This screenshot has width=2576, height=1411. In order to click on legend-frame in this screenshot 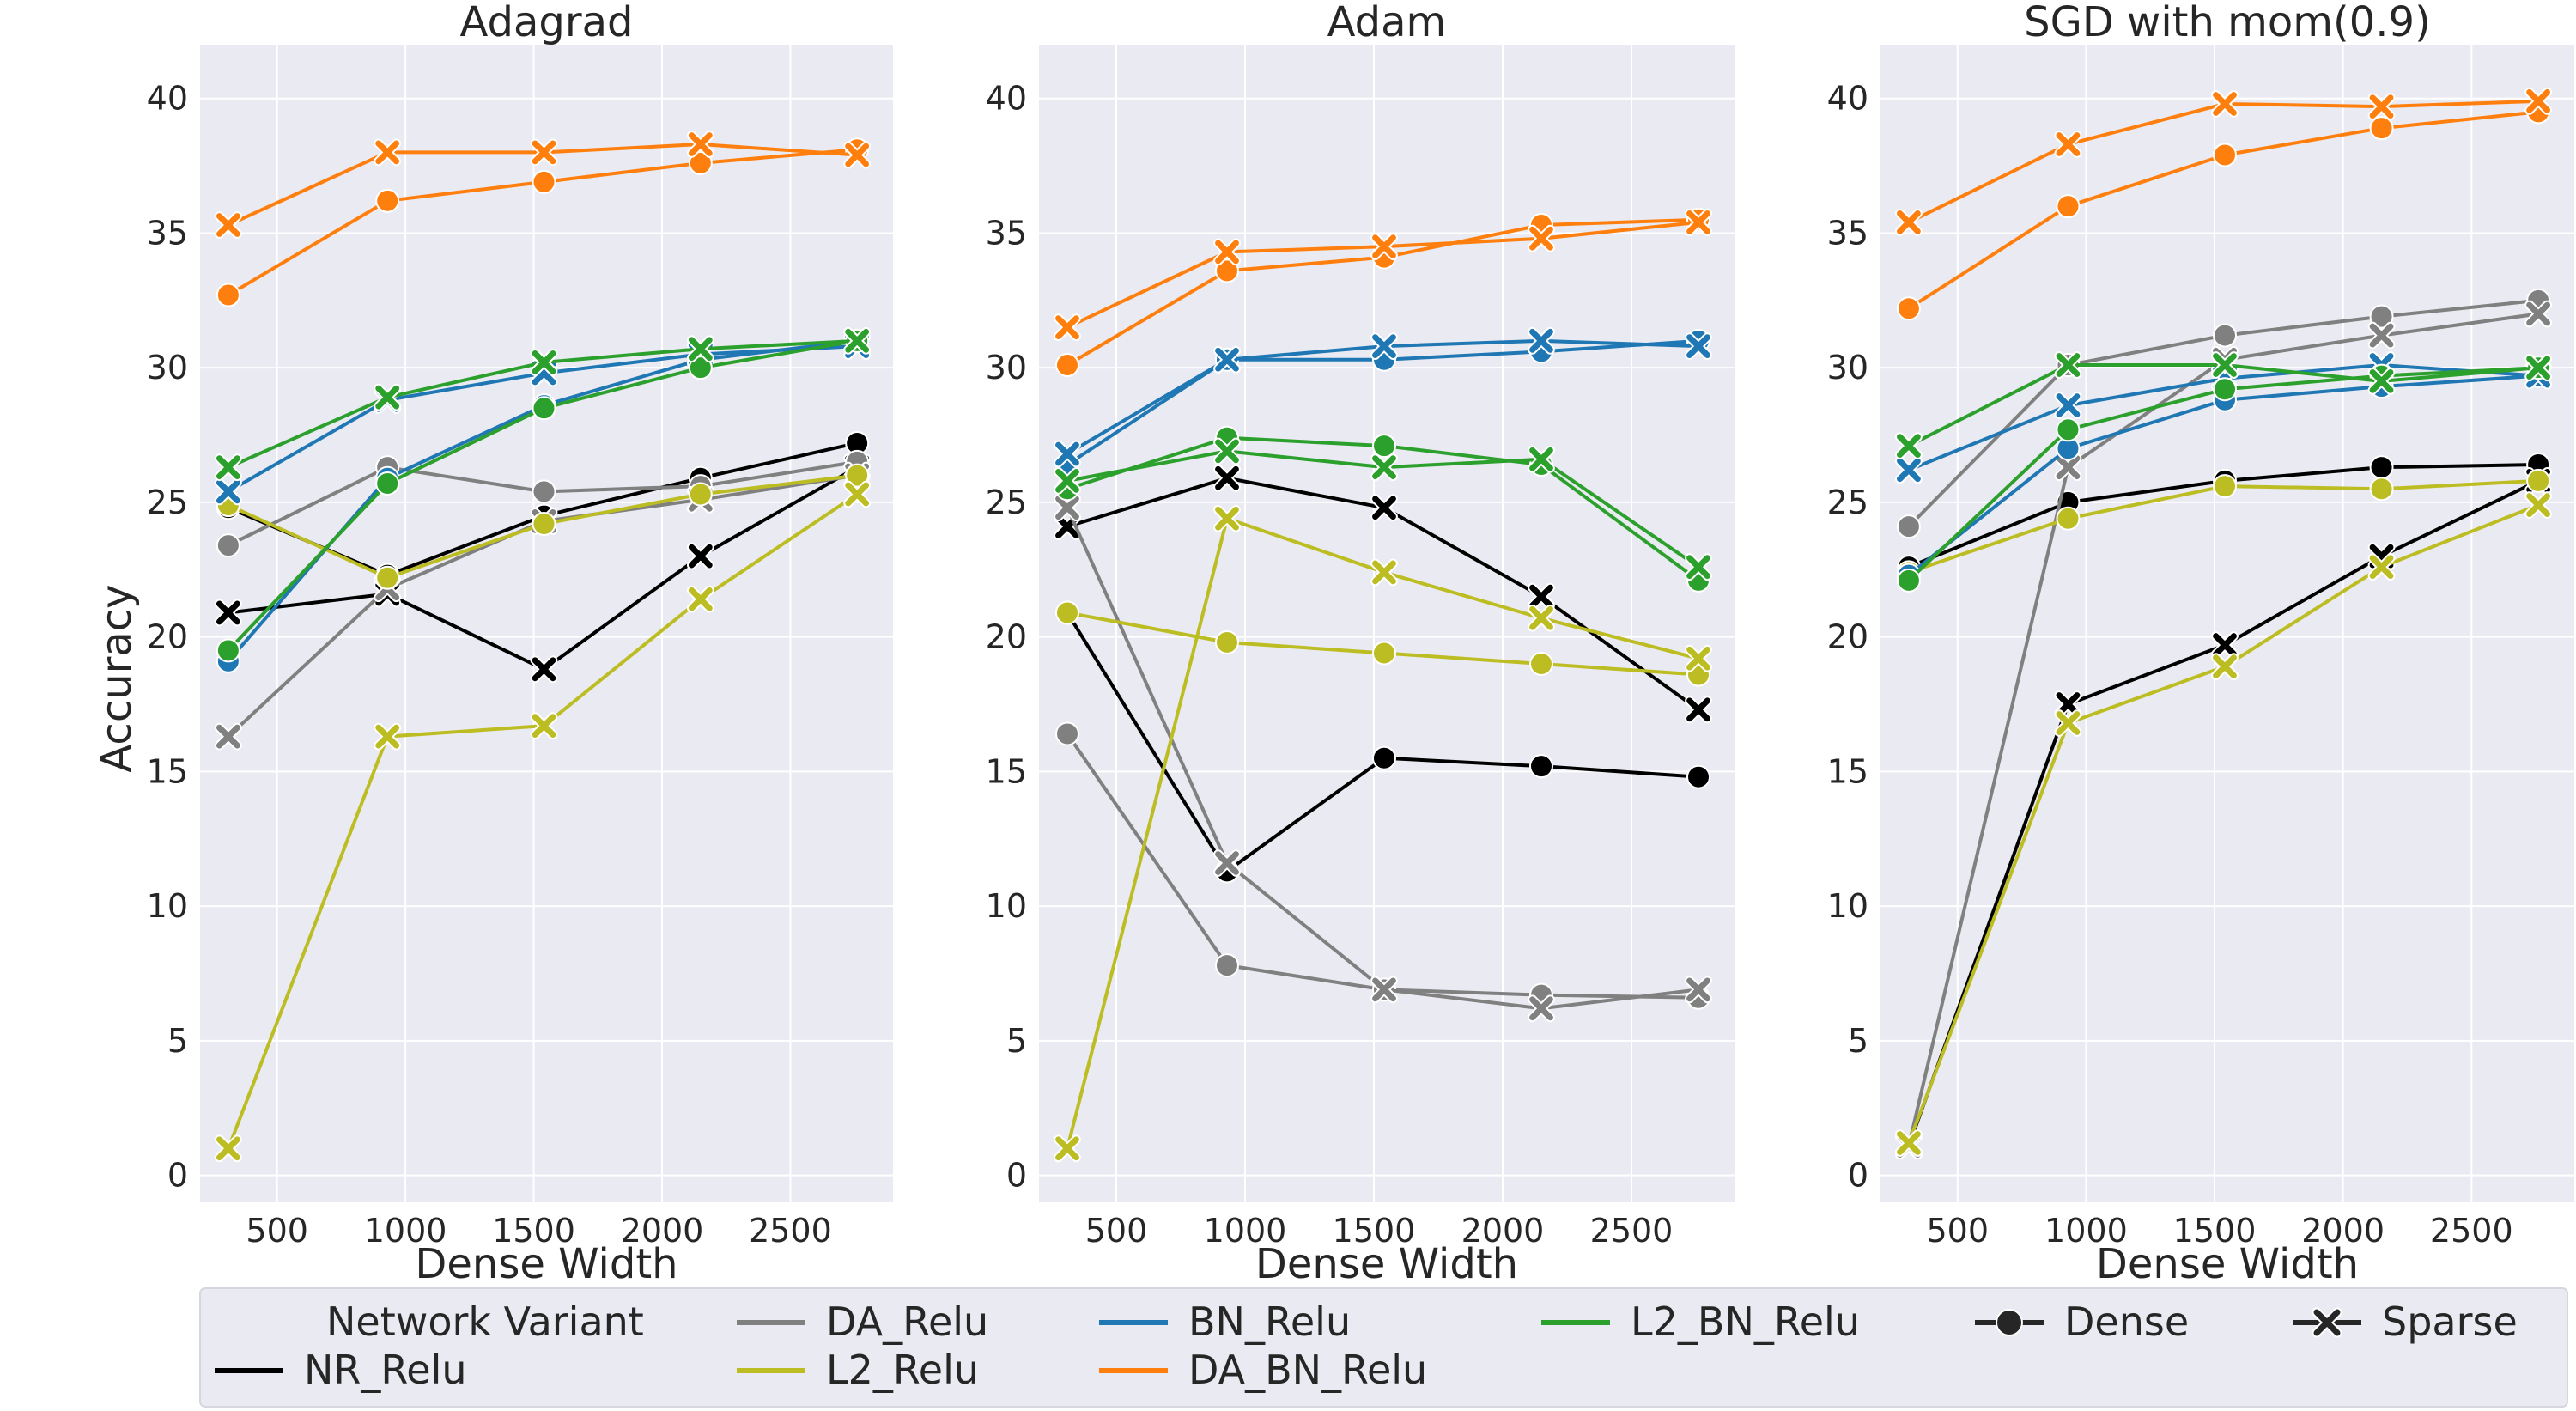, I will do `click(1383, 1347)`.